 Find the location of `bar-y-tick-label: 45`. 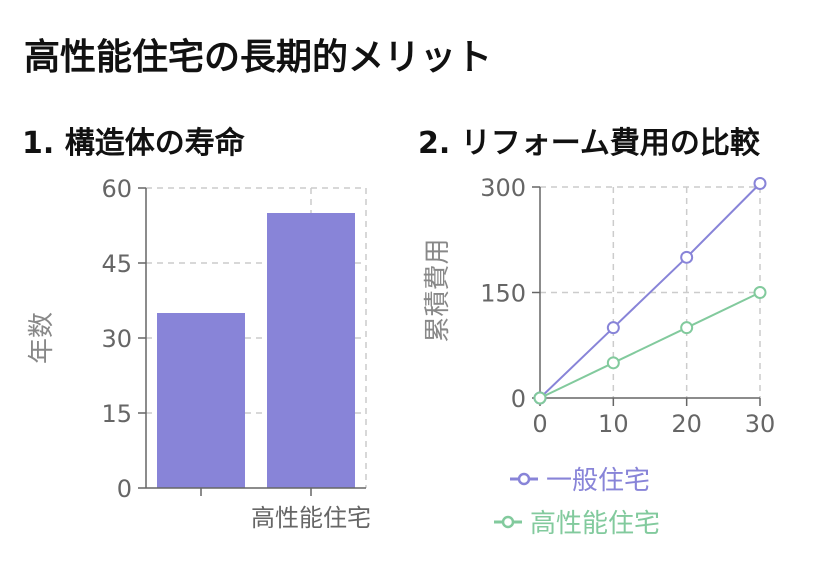

bar-y-tick-label: 45 is located at coordinates (116, 264).